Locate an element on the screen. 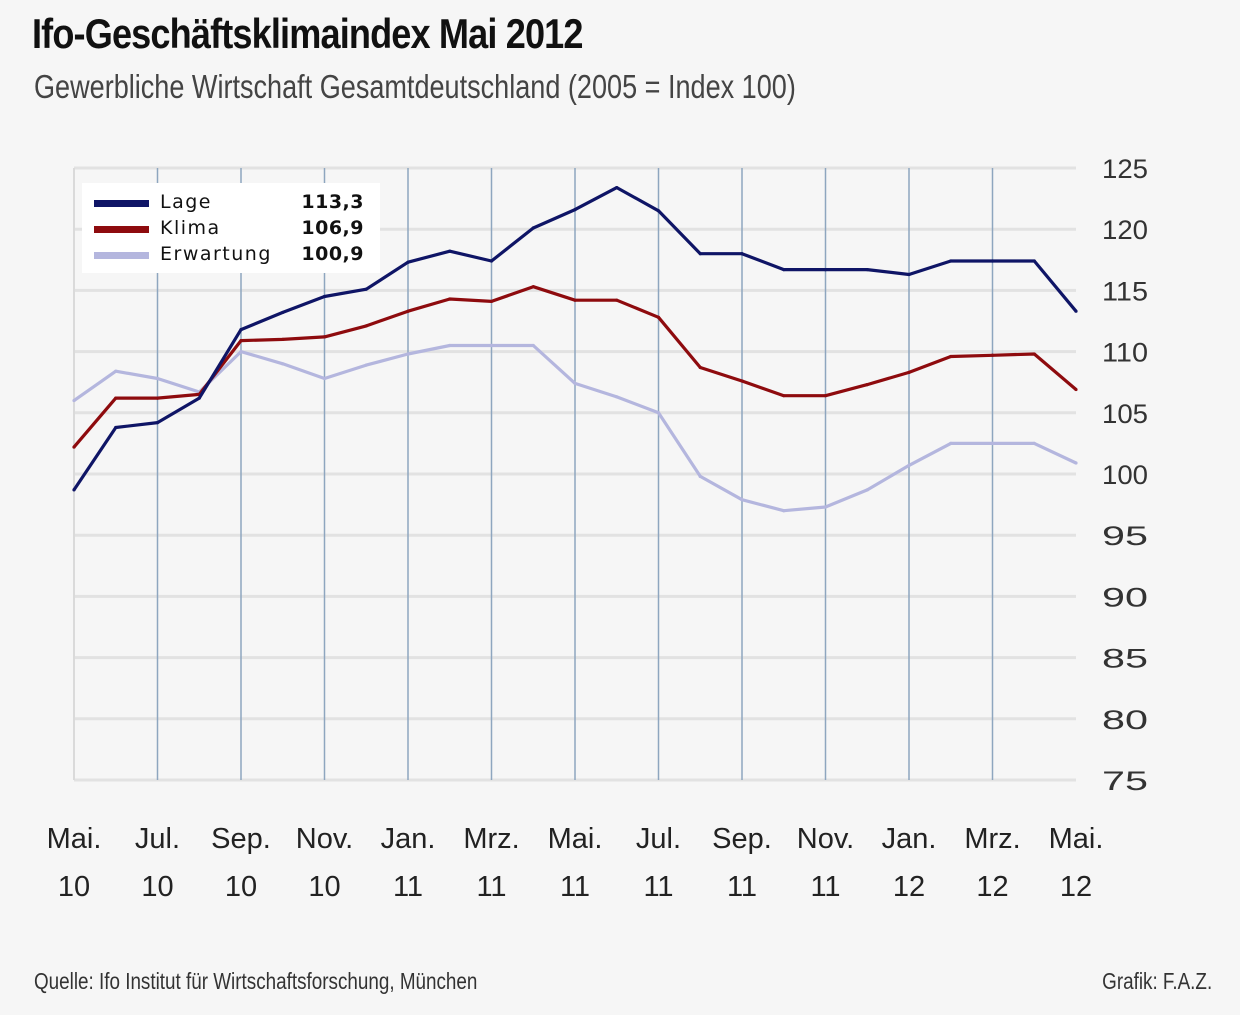 Image resolution: width=1240 pixels, height=1015 pixels. graphic-credit: Grafik: F.A.Z. is located at coordinates (1156, 981).